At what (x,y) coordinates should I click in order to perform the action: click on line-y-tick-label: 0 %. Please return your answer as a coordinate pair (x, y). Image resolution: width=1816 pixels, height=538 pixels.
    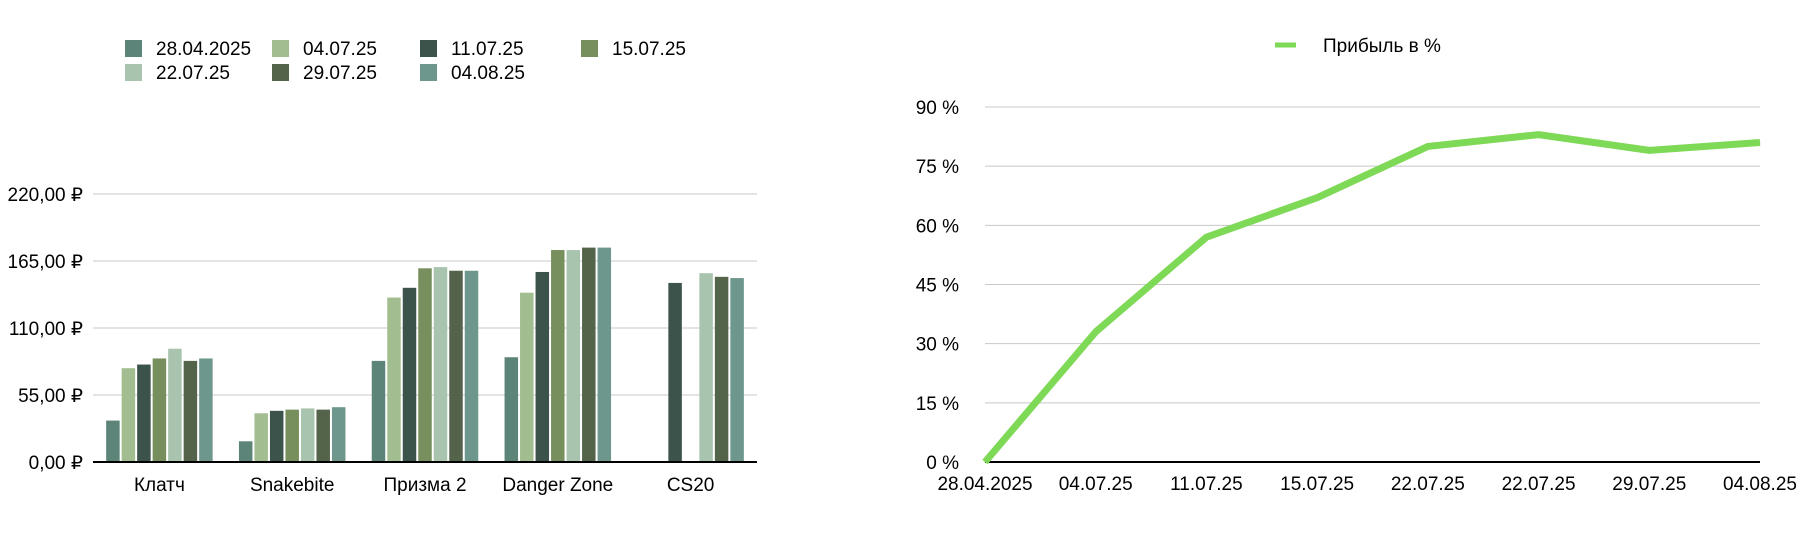
    Looking at the image, I should click on (942, 463).